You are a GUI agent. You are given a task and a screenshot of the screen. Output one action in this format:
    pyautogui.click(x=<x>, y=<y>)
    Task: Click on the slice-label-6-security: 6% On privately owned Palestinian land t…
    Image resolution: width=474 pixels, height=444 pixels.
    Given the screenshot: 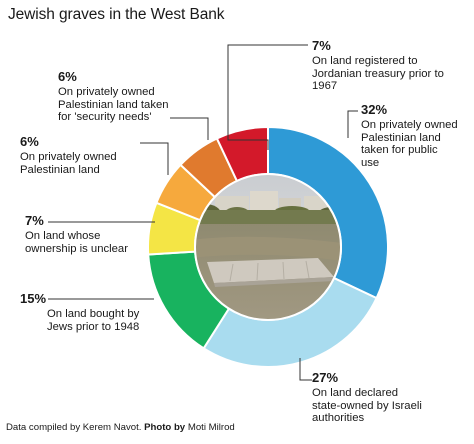 What is the action you would take?
    pyautogui.click(x=113, y=96)
    